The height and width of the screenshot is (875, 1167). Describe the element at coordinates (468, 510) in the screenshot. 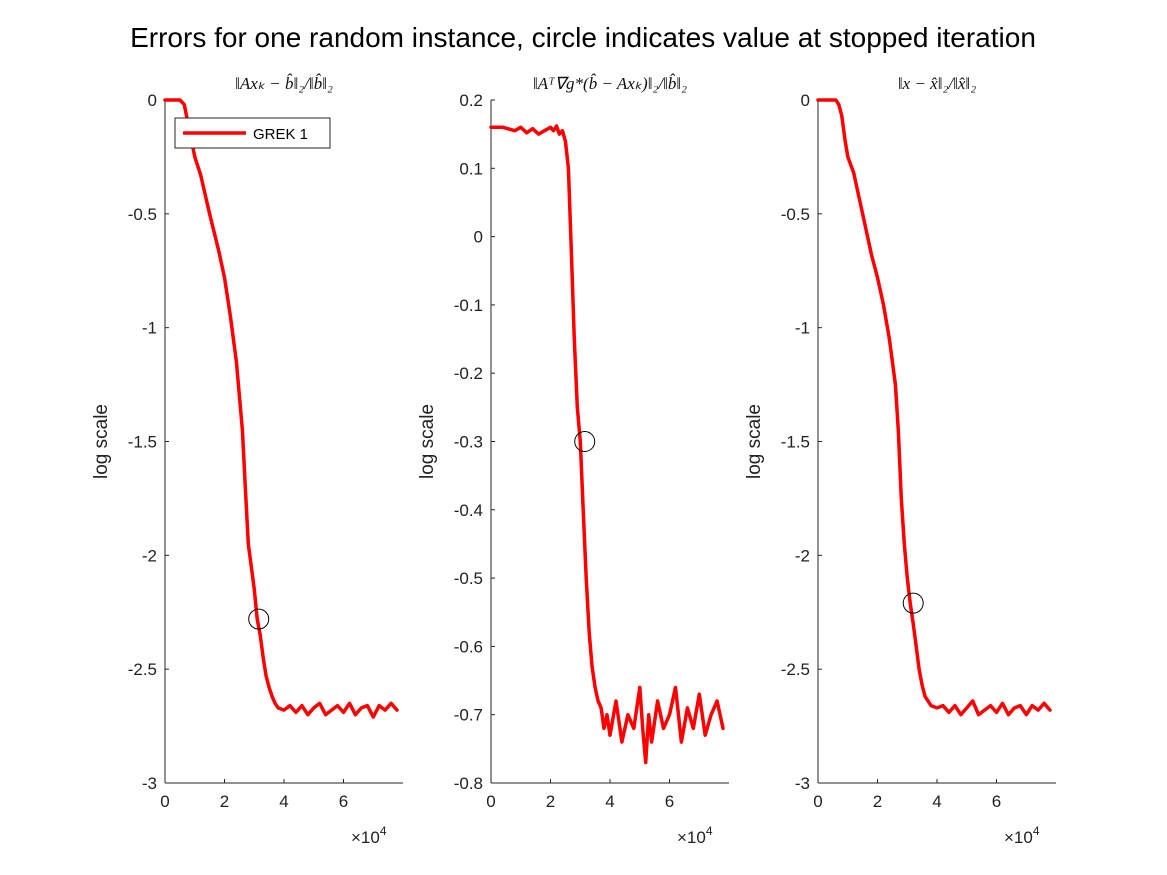

I see `y-tick-label: -0.4` at that location.